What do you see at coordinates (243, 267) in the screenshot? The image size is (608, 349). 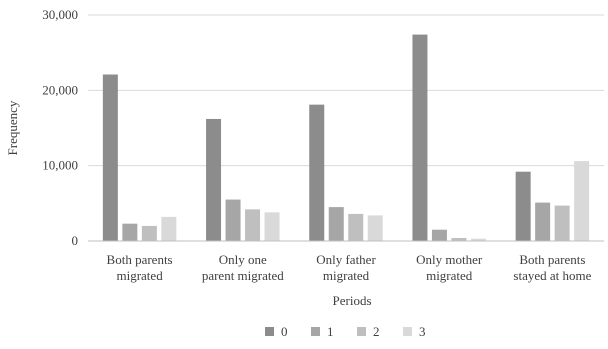 I see `category-label: Only one parent migrated` at bounding box center [243, 267].